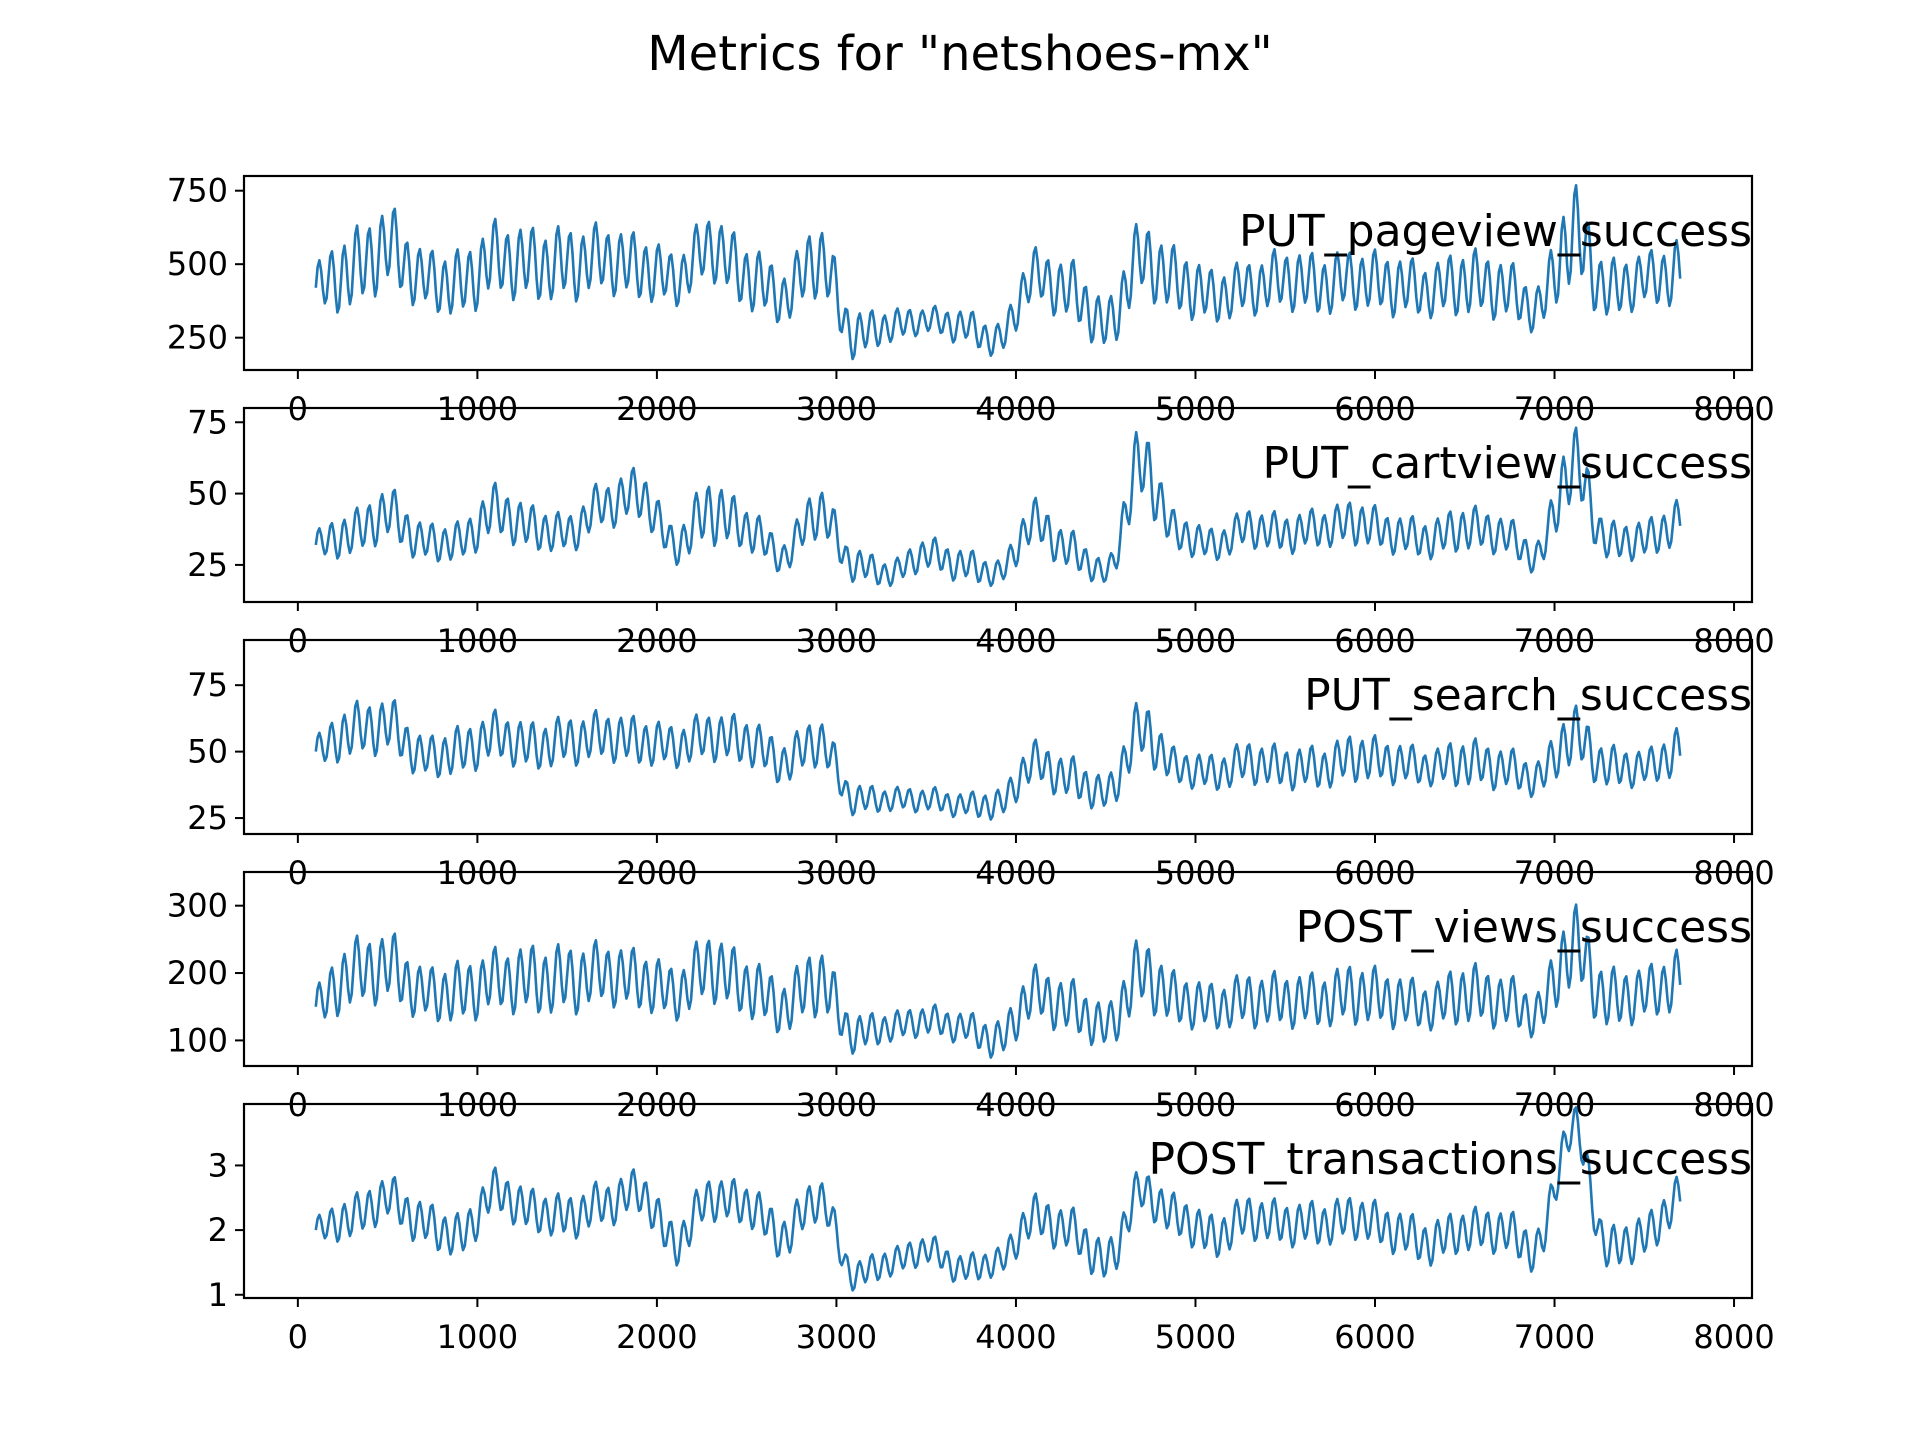 The image size is (1920, 1440). What do you see at coordinates (298, 1337) in the screenshot?
I see `x-tick-label: 0` at bounding box center [298, 1337].